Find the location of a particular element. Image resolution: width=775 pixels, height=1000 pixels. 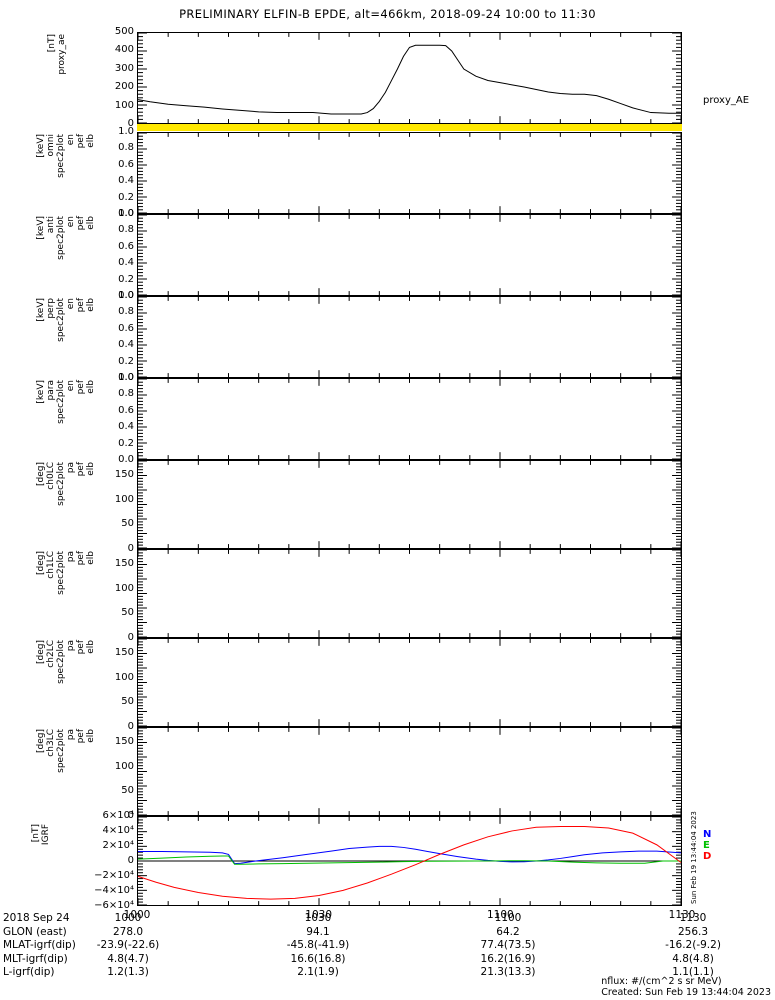

panel-en-omni is located at coordinates (409, 173).